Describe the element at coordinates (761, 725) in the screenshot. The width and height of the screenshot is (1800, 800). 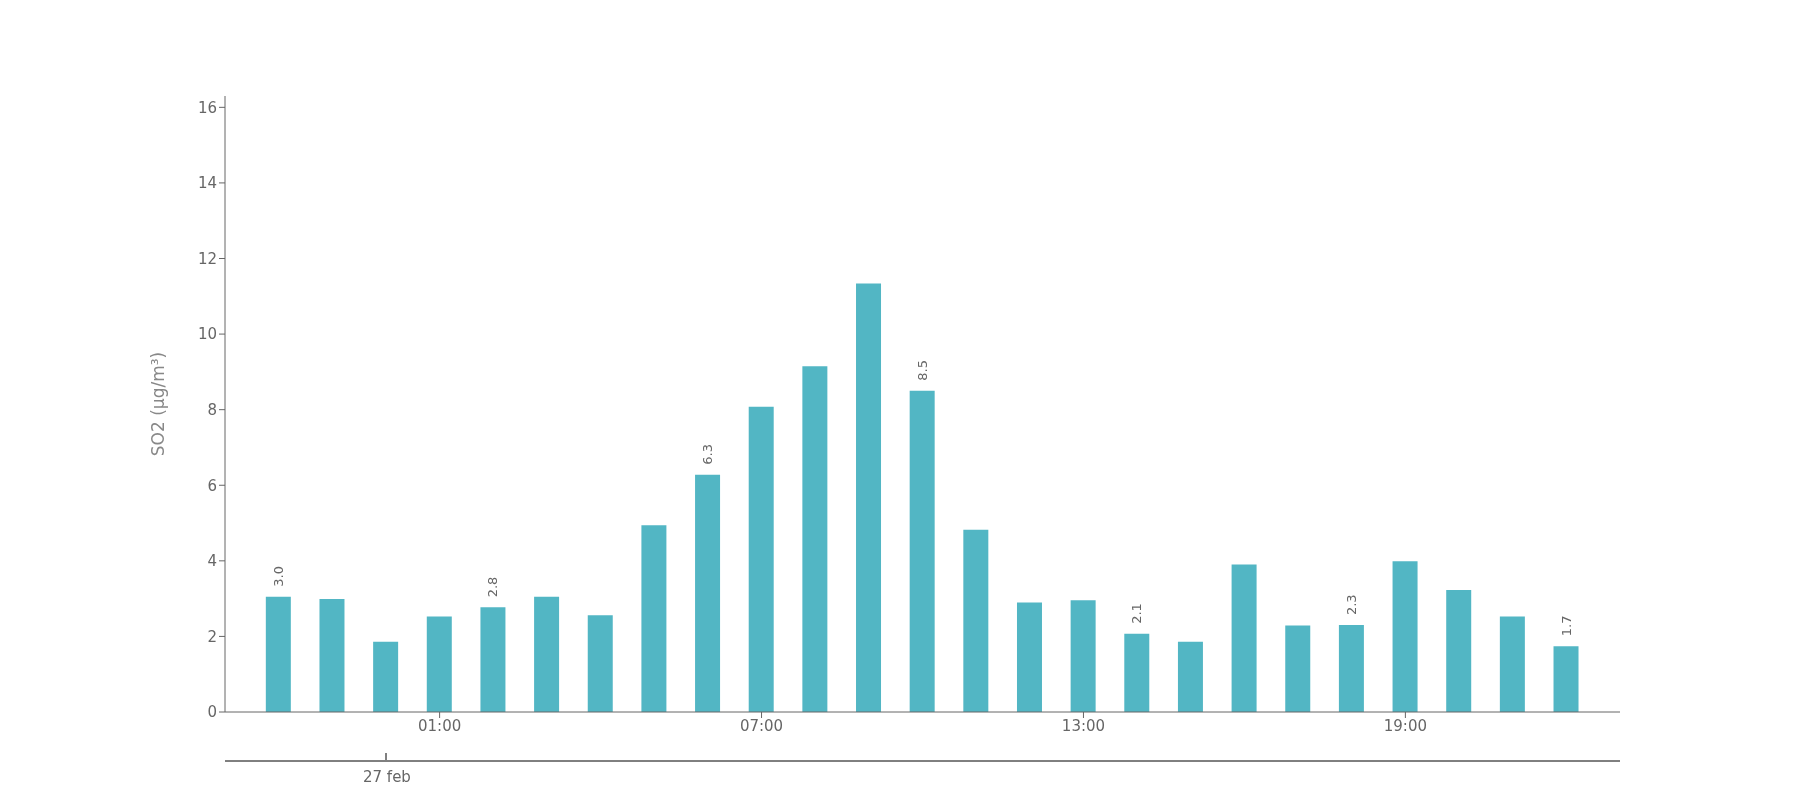
I see `x-tick-label: 07:00` at that location.